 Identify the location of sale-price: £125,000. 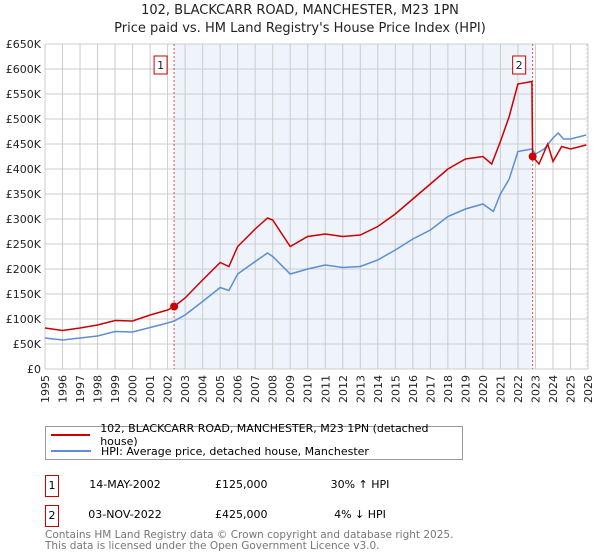
(241, 484).